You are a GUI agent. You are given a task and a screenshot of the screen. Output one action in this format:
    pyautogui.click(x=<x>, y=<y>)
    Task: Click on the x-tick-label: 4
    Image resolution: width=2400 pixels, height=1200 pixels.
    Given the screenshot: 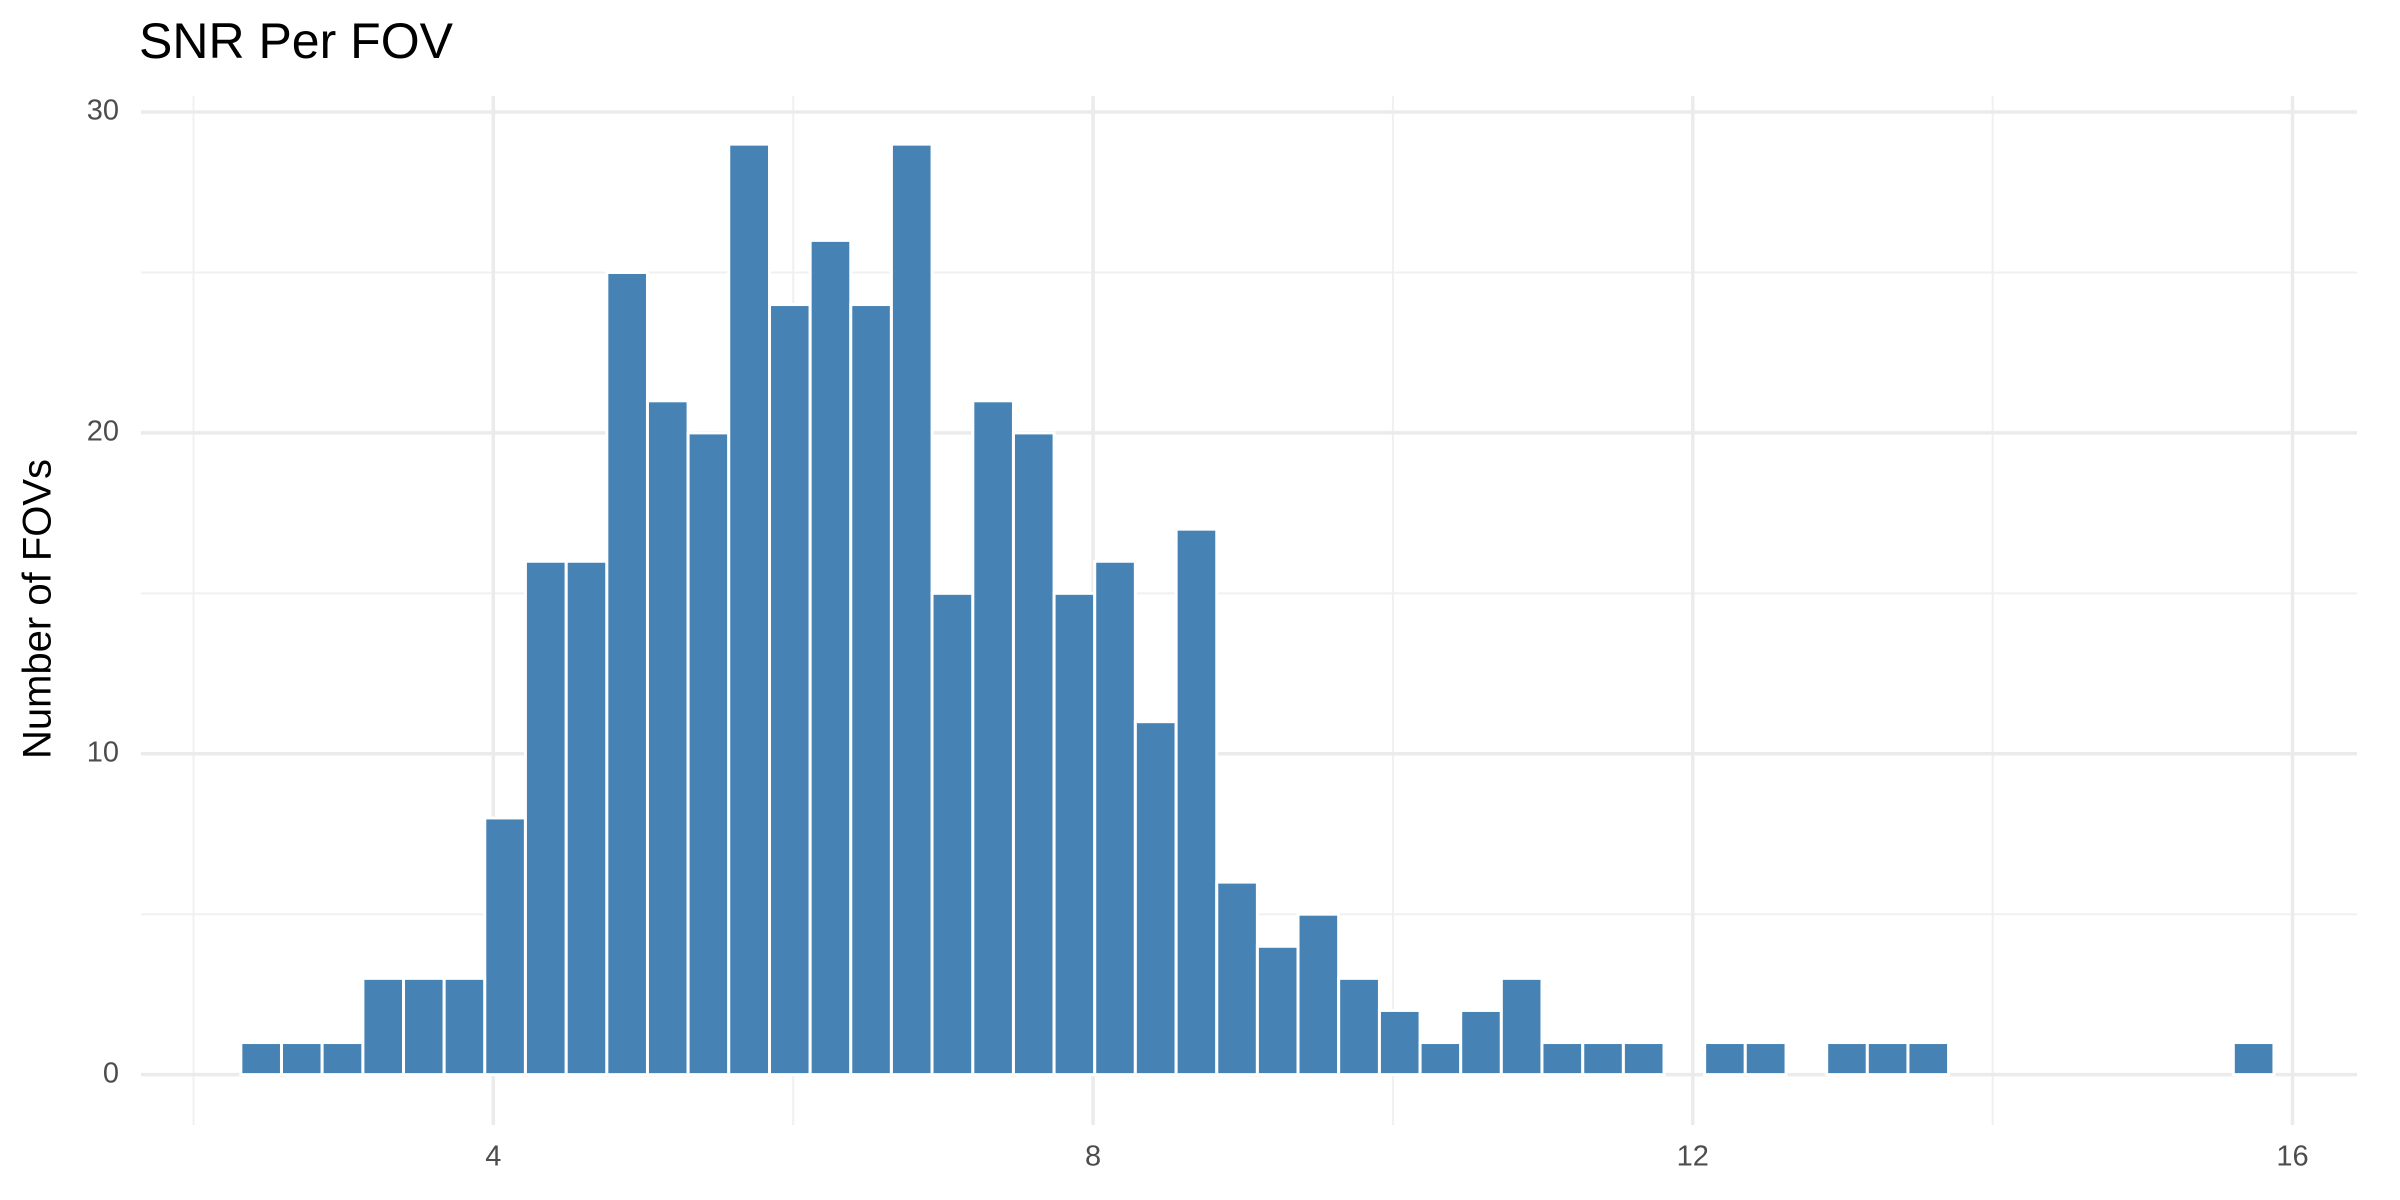 What is the action you would take?
    pyautogui.click(x=493, y=1157)
    